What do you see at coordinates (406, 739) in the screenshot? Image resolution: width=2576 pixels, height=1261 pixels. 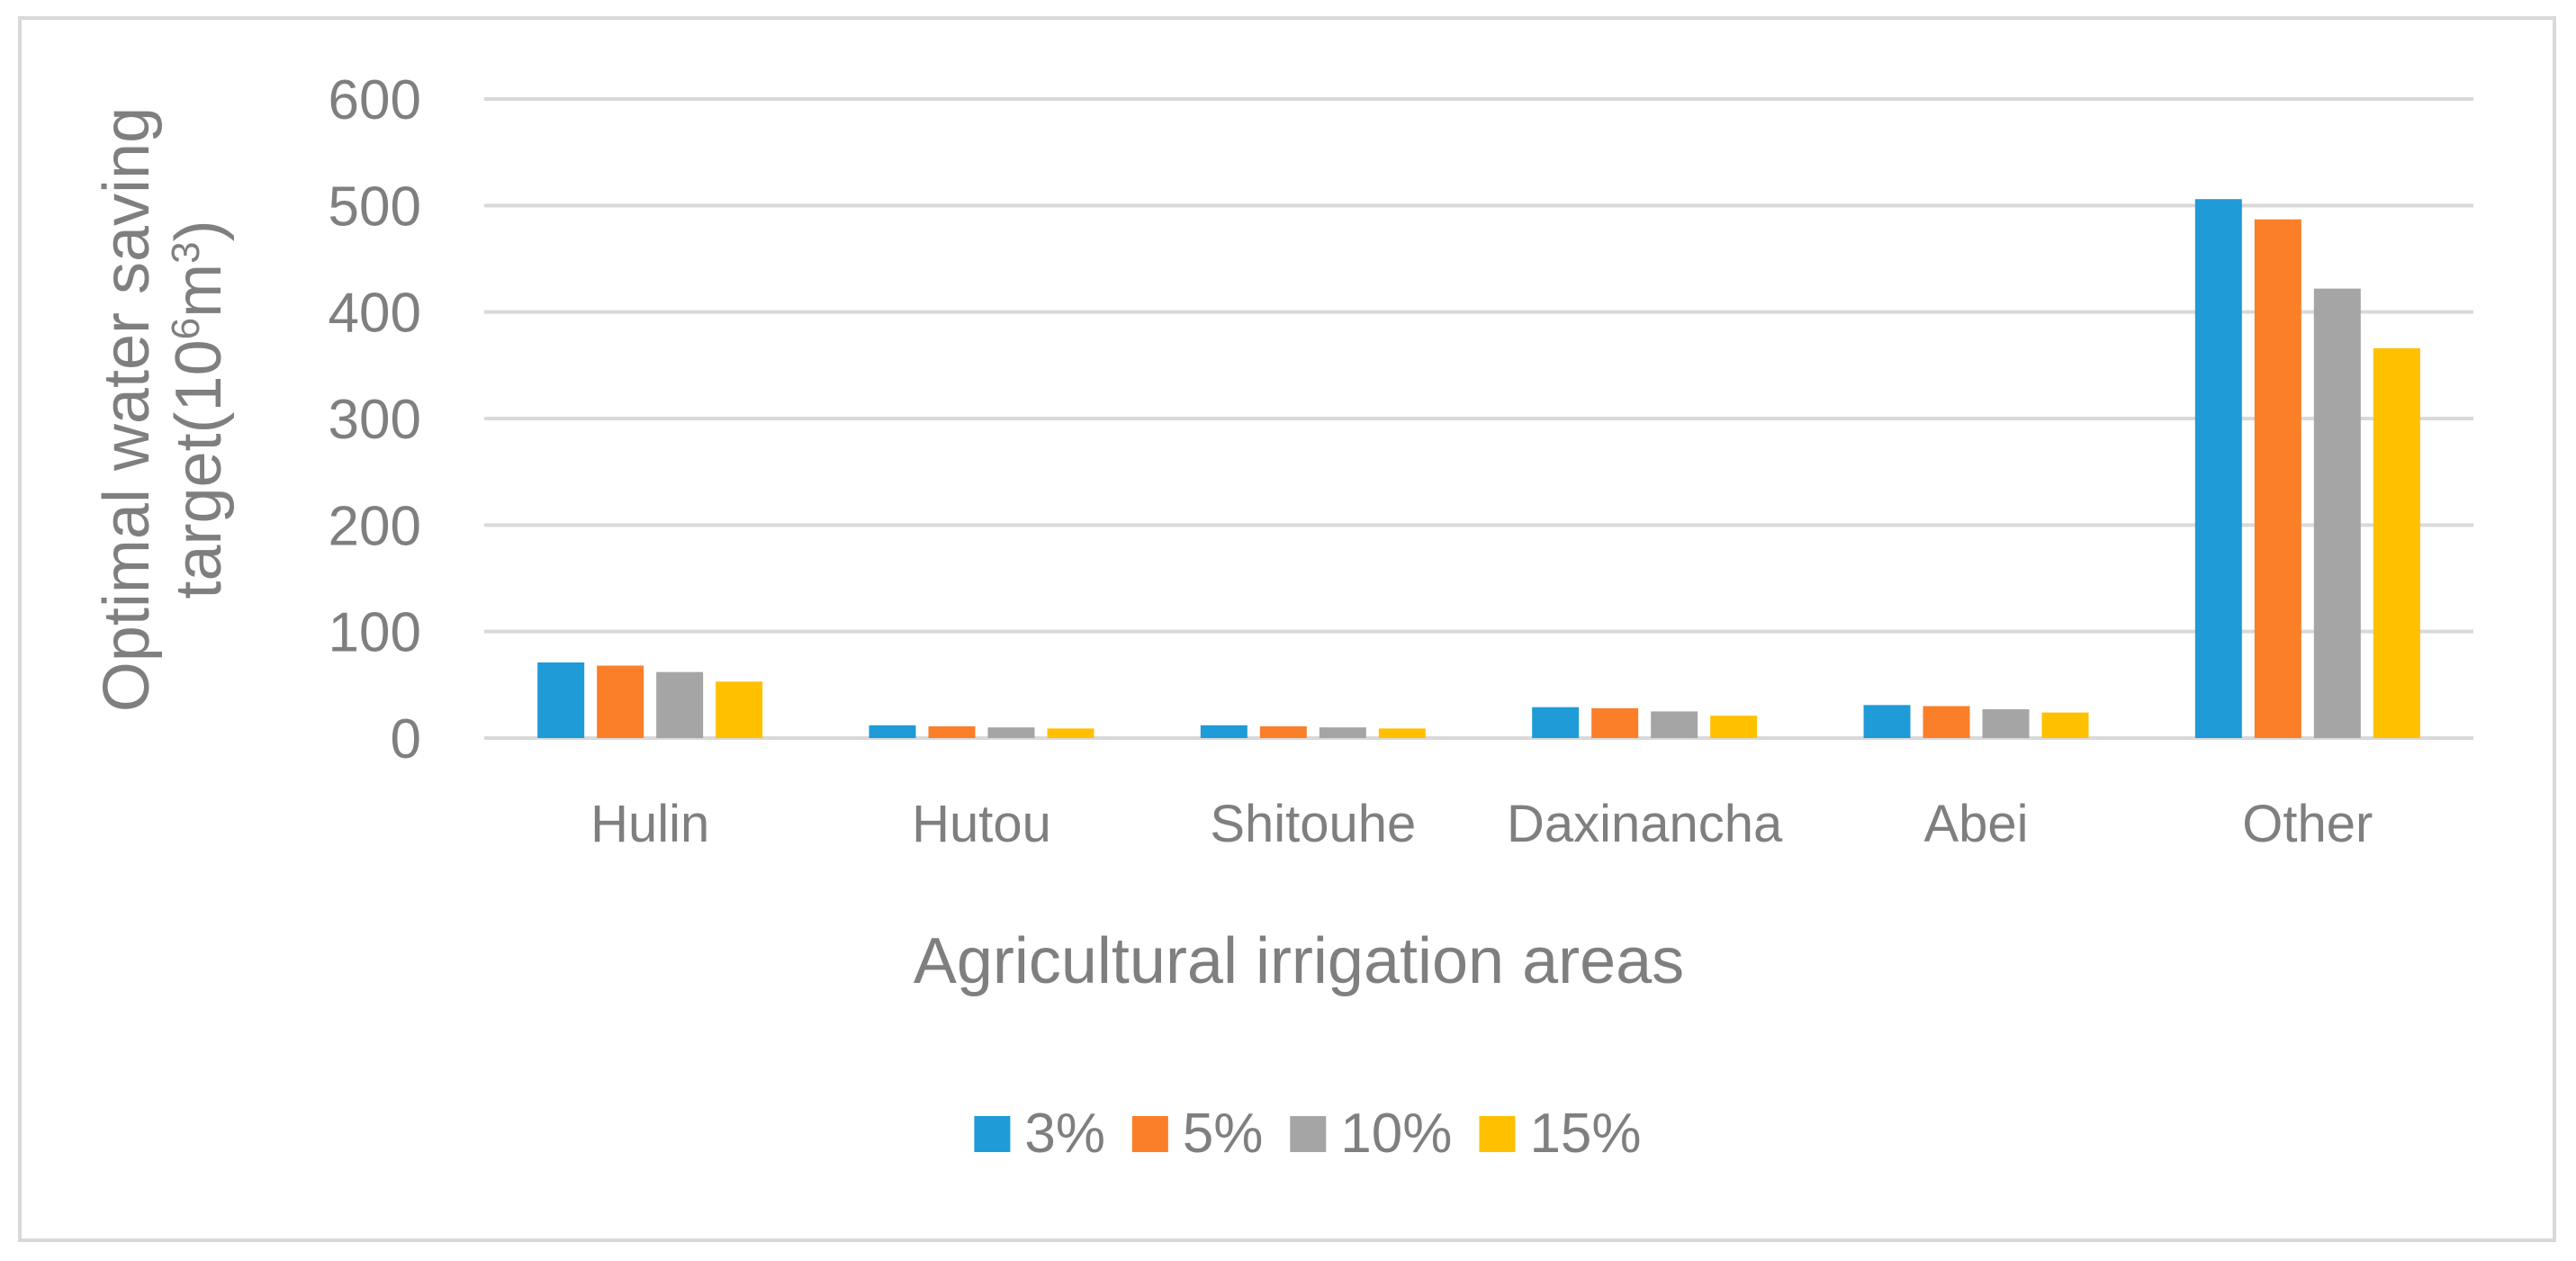 I see `y-tick-label: 0` at bounding box center [406, 739].